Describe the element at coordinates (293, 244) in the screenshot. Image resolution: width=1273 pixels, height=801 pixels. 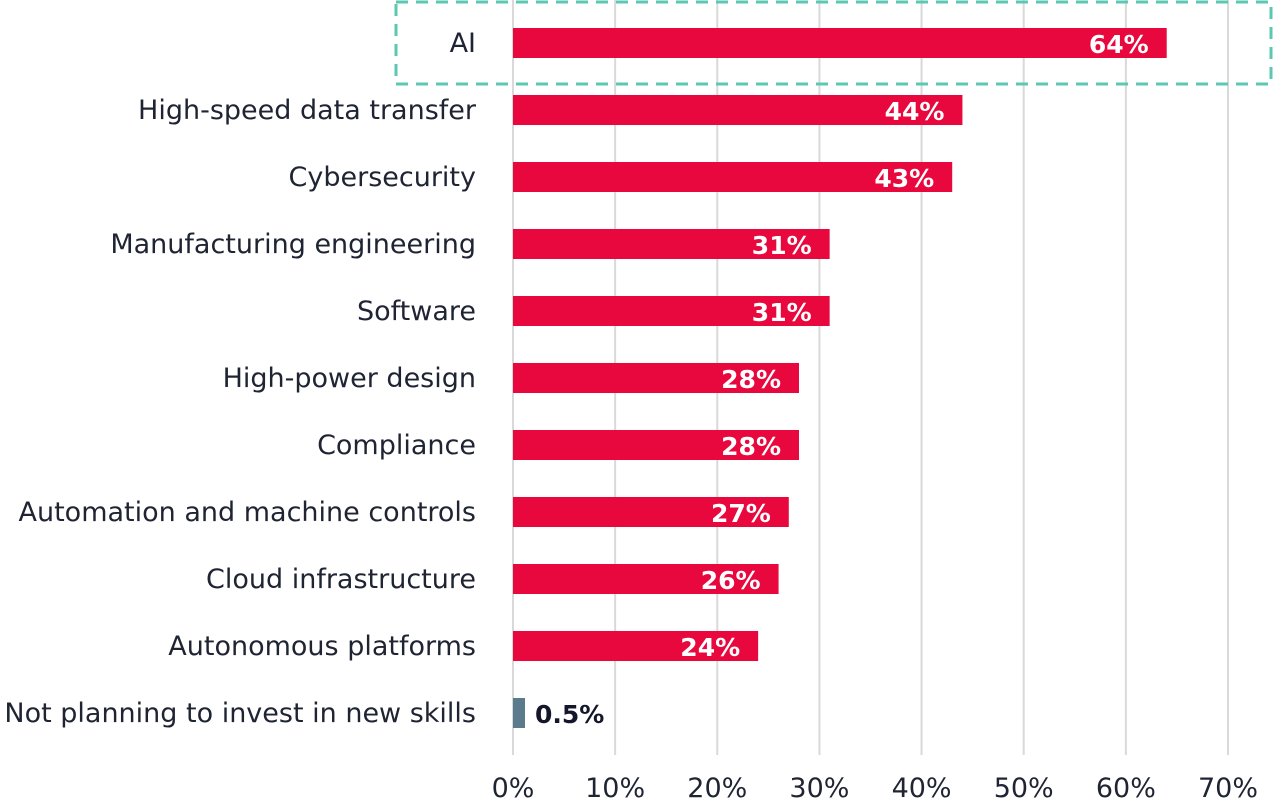
I see `category-label: Manufacturing engineering` at that location.